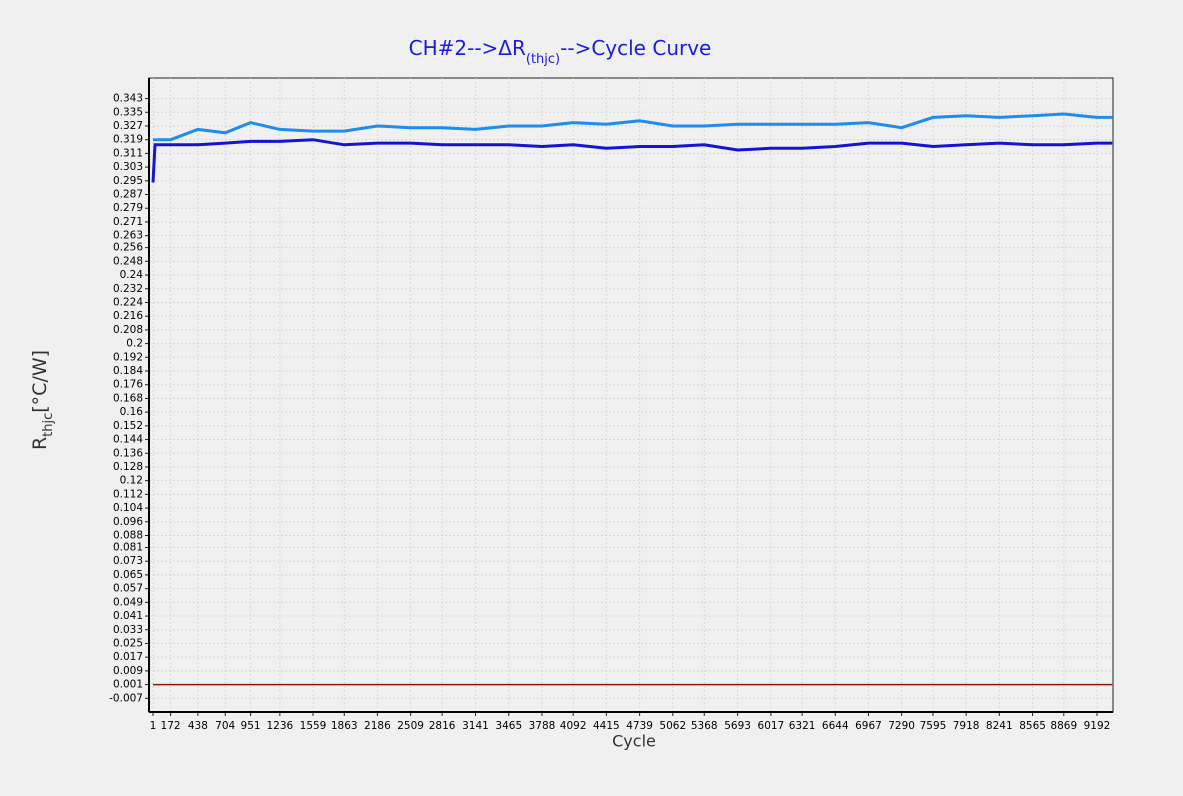  What do you see at coordinates (128, 248) in the screenshot?
I see `y-tick-label: 0.256` at bounding box center [128, 248].